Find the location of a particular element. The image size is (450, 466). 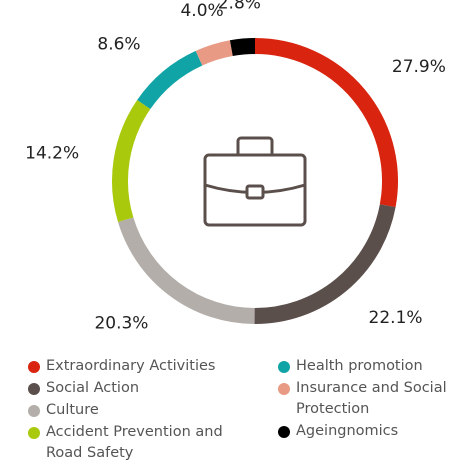

legend-label: Accident Prevention and Road Safety is located at coordinates (134, 442).